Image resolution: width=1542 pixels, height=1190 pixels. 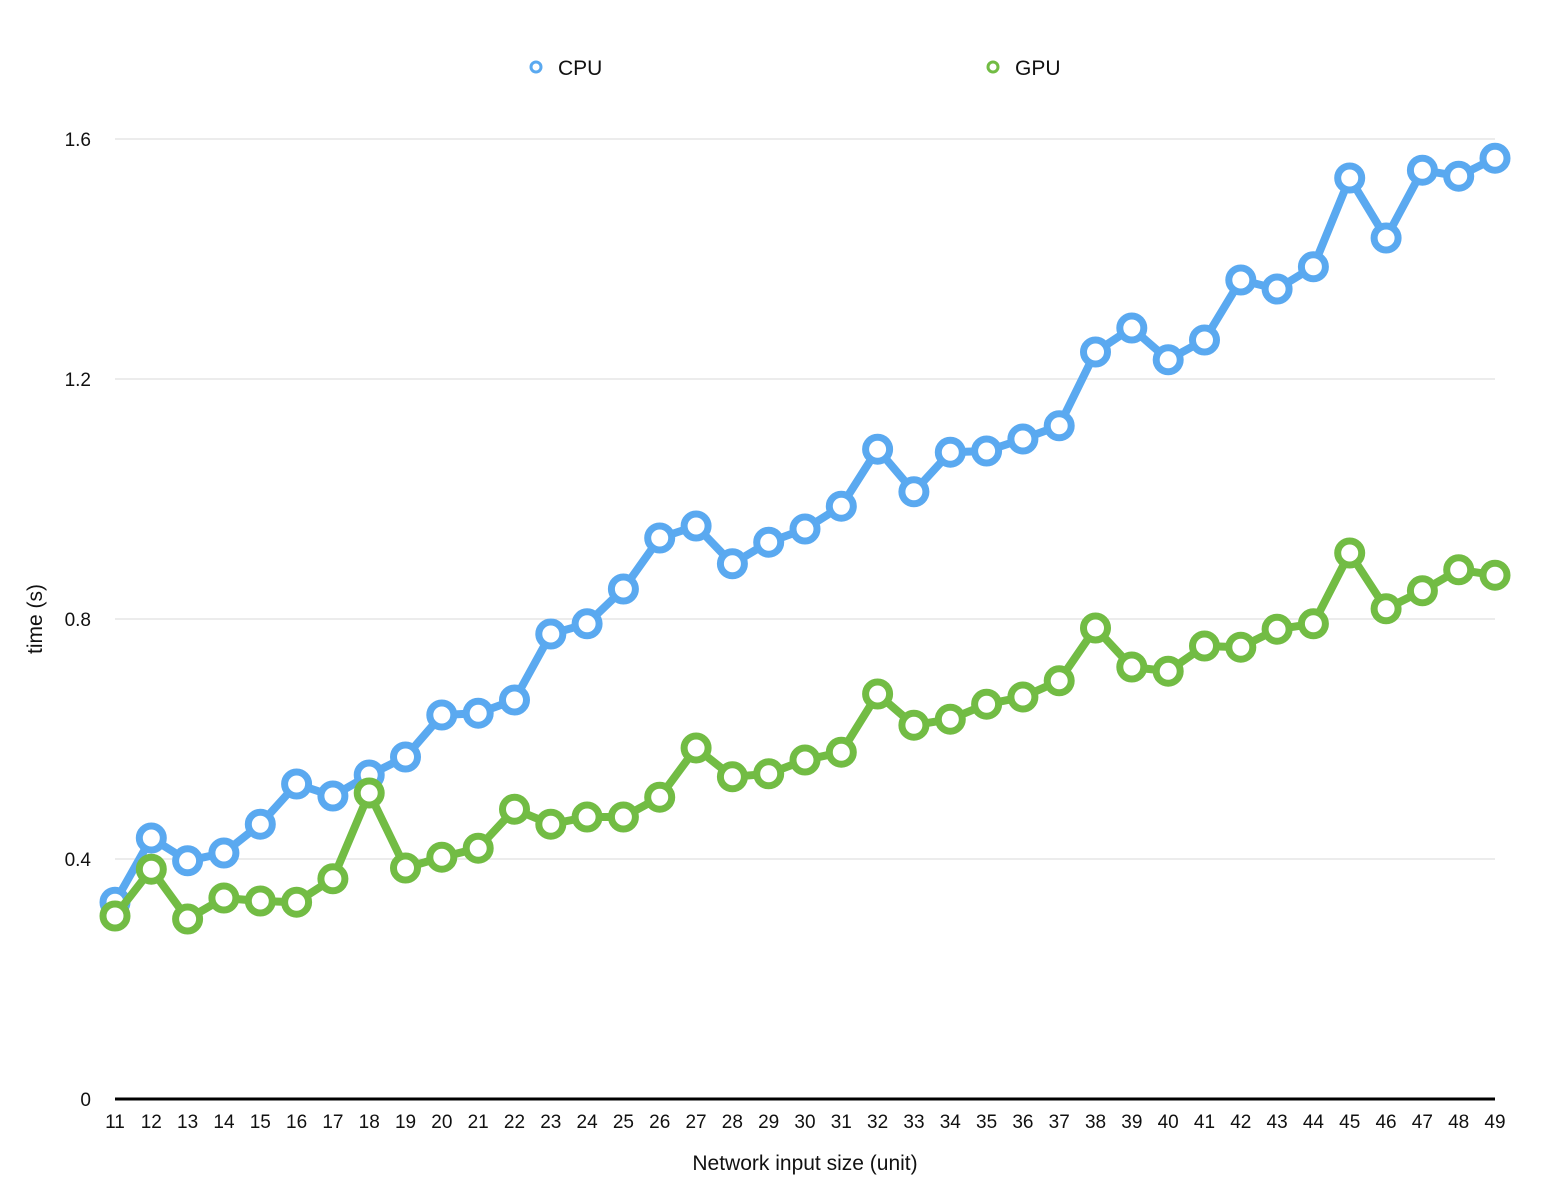 What do you see at coordinates (1240, 1122) in the screenshot?
I see `x-tick-label: 42` at bounding box center [1240, 1122].